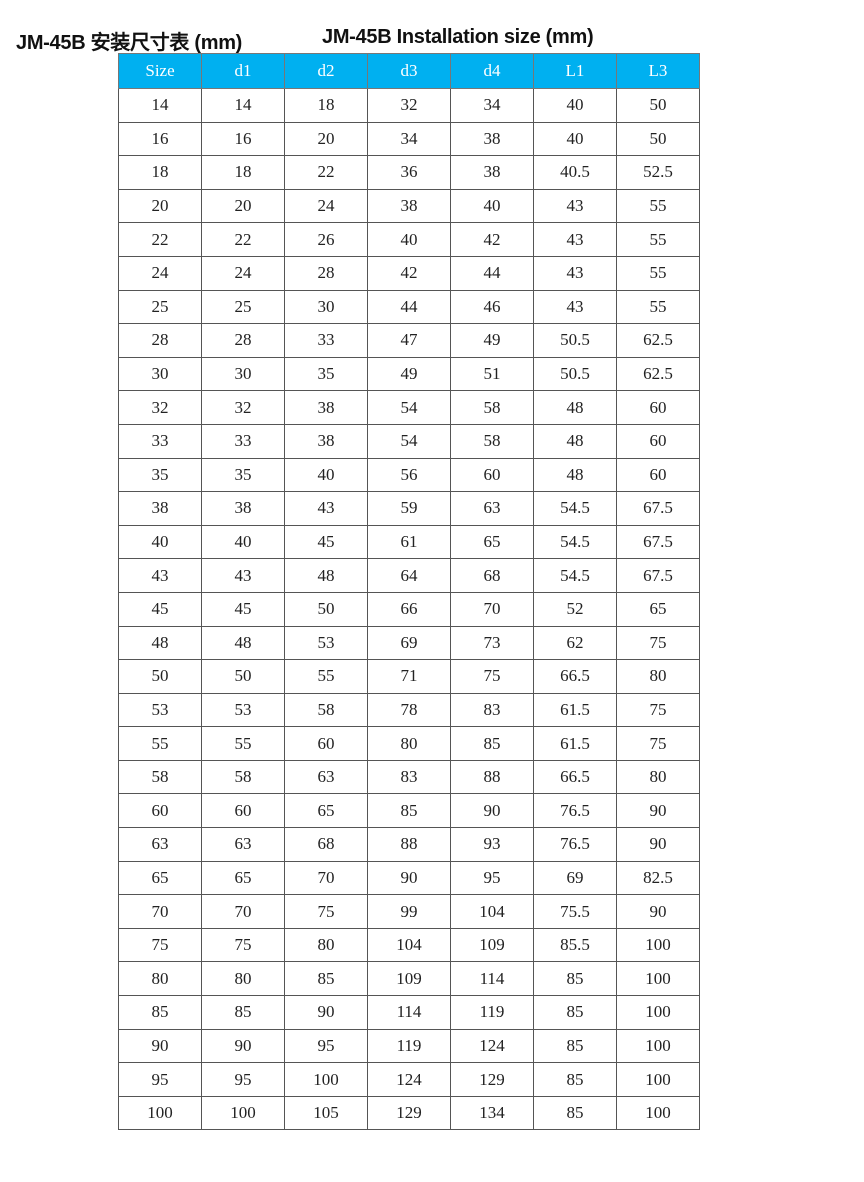 Image resolution: width=864 pixels, height=1182 pixels. Describe the element at coordinates (492, 979) in the screenshot. I see `cell-d4: 114` at that location.